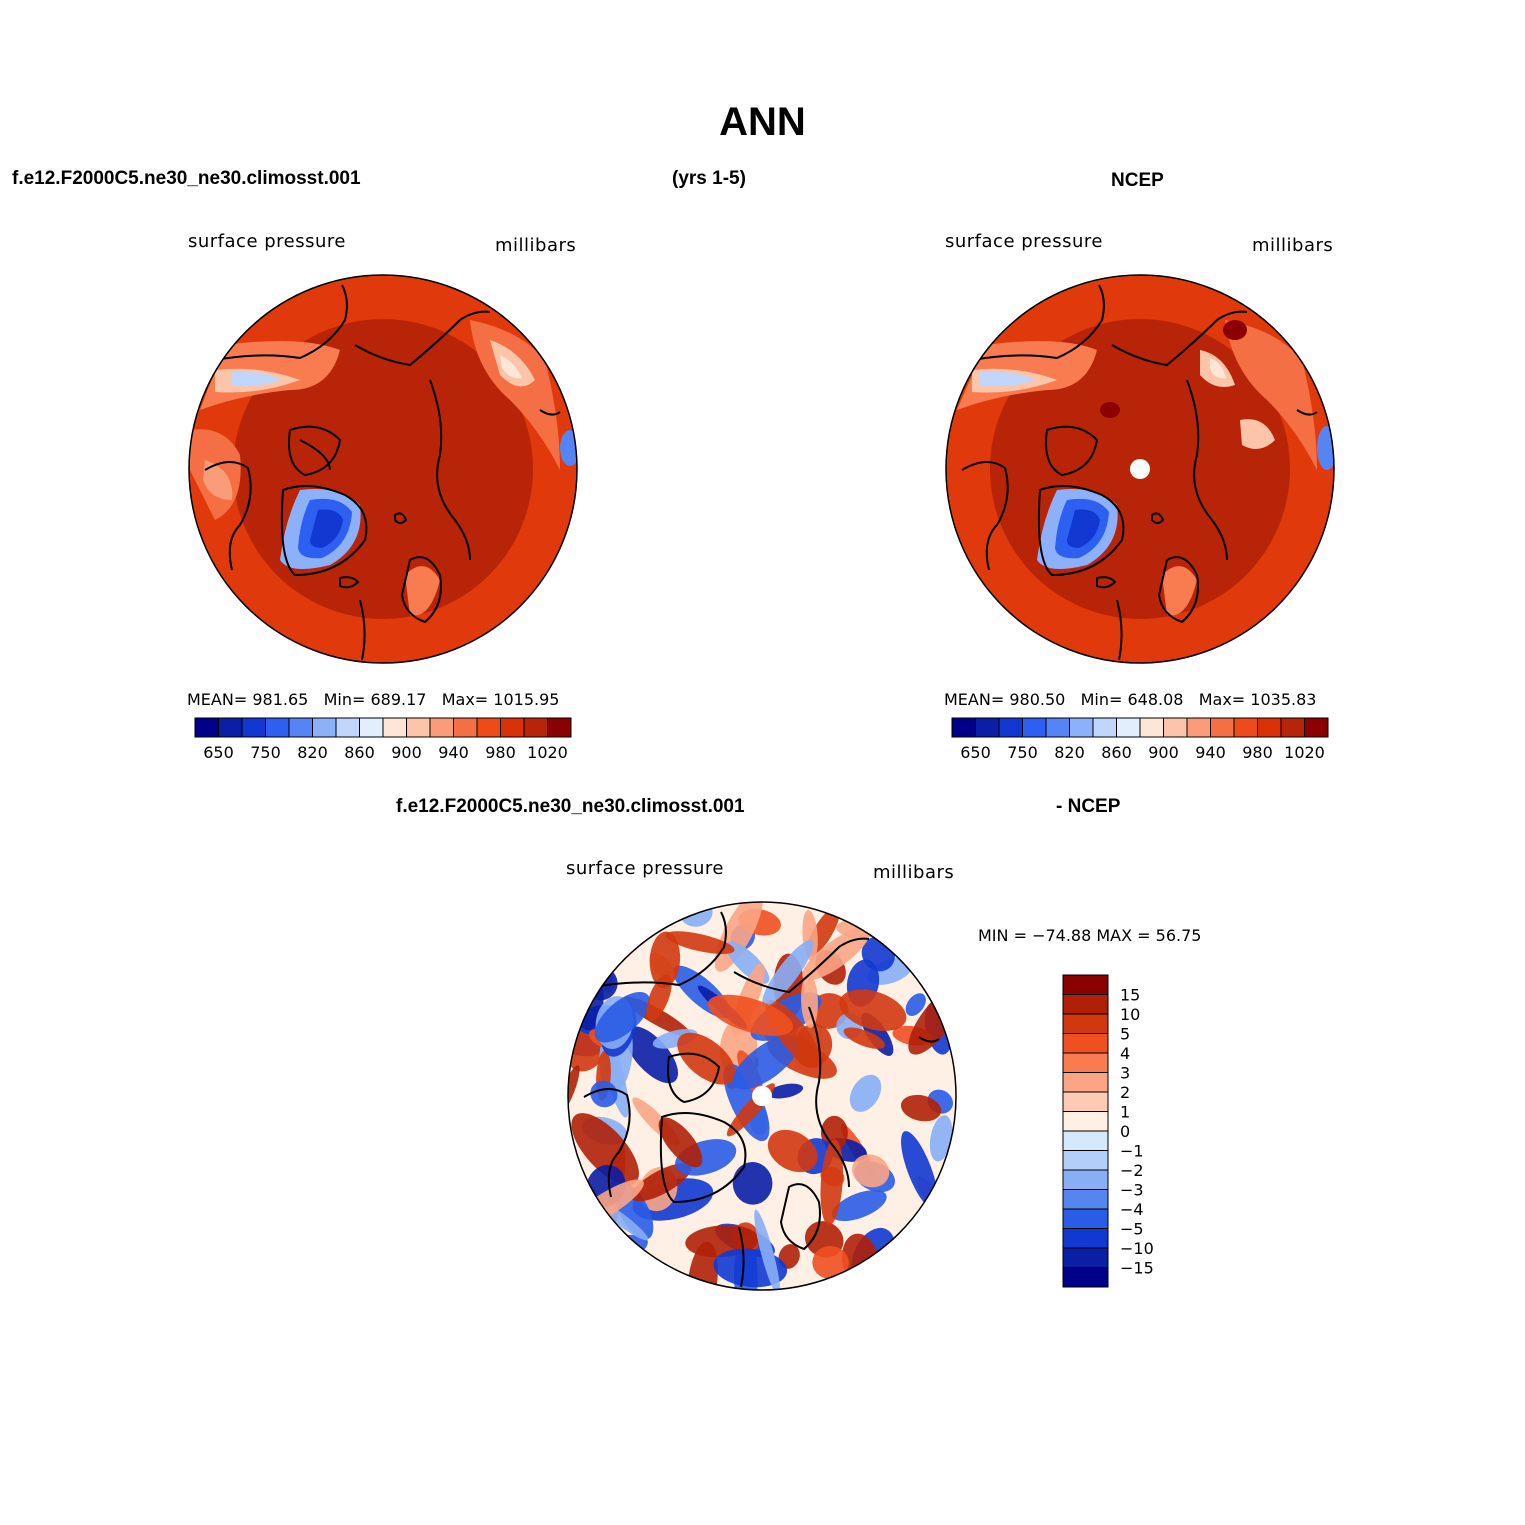 The width and height of the screenshot is (1525, 1525). Describe the element at coordinates (1139, 472) in the screenshot. I see `panel2-coastlines` at that location.